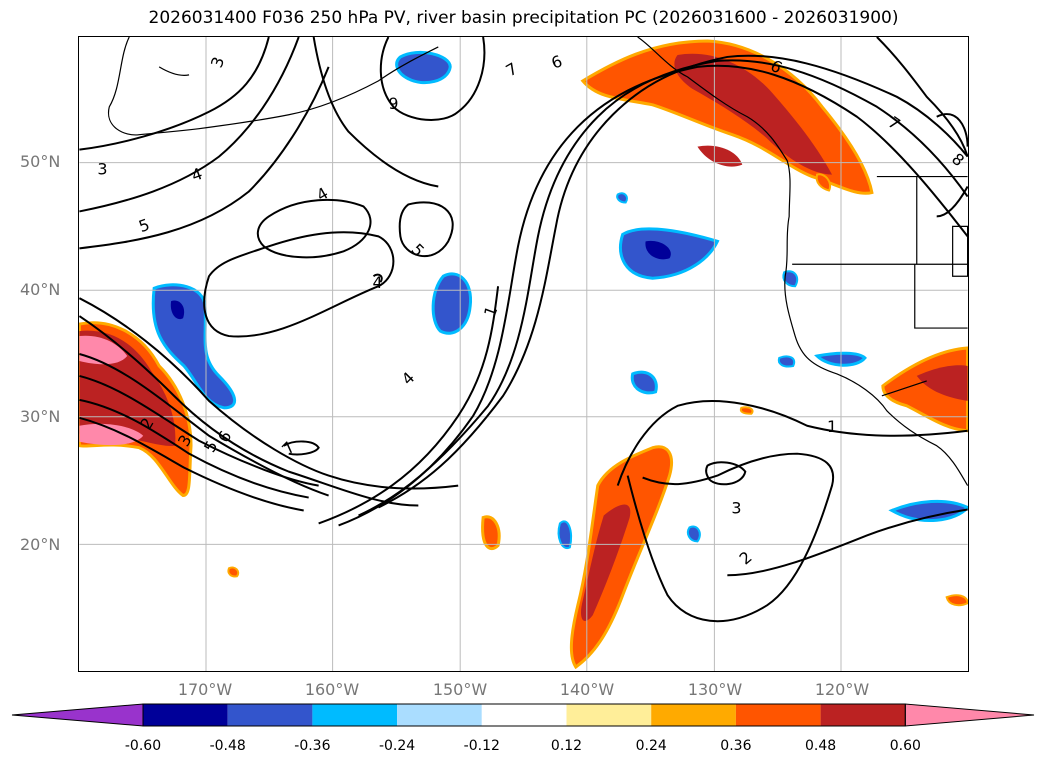  I want to click on colorbar-tick-label: -0.24, so click(397, 746).